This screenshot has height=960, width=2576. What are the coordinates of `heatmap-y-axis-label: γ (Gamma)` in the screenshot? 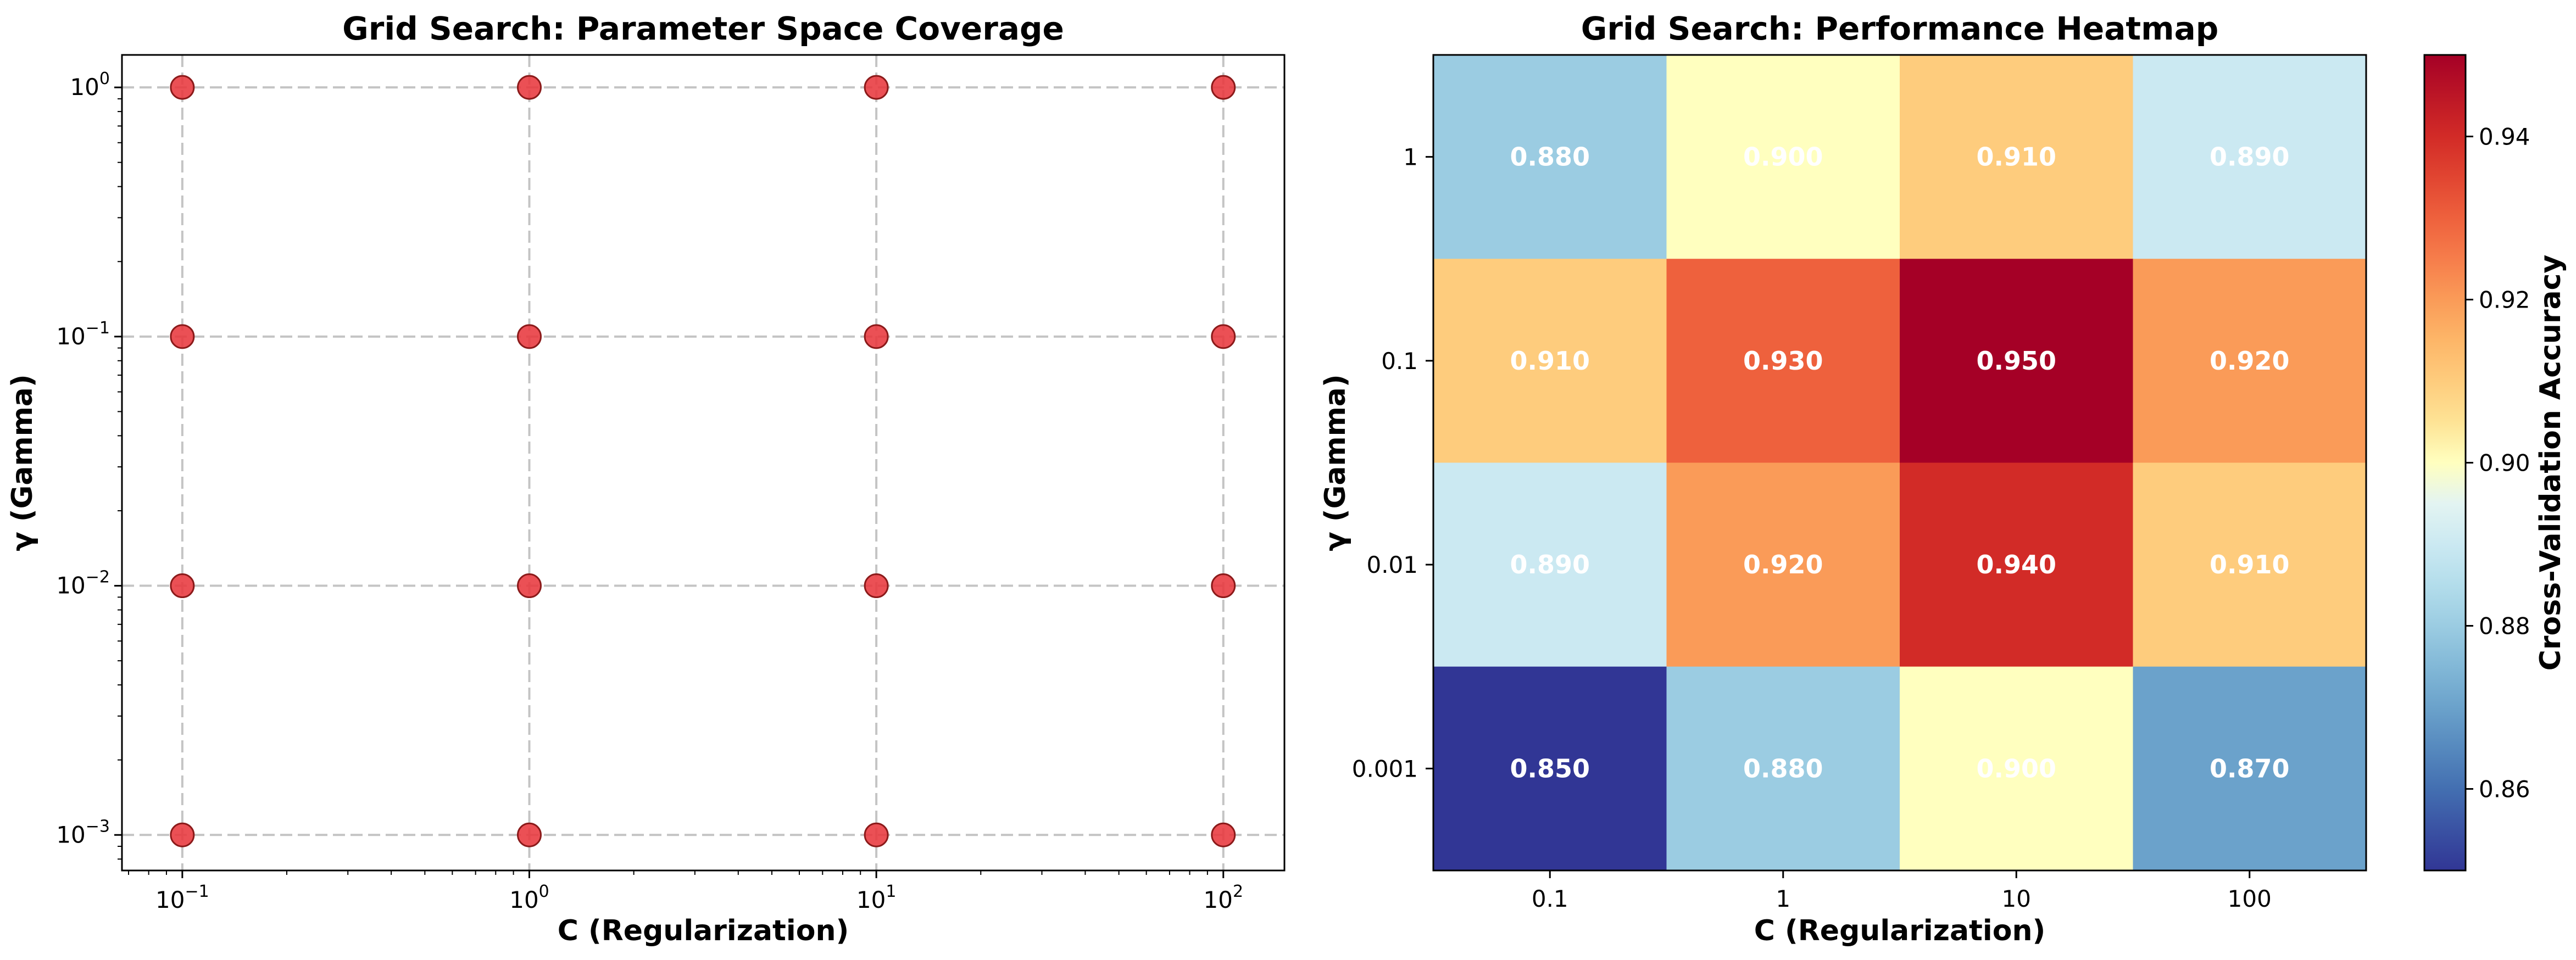 It's located at (1336, 462).